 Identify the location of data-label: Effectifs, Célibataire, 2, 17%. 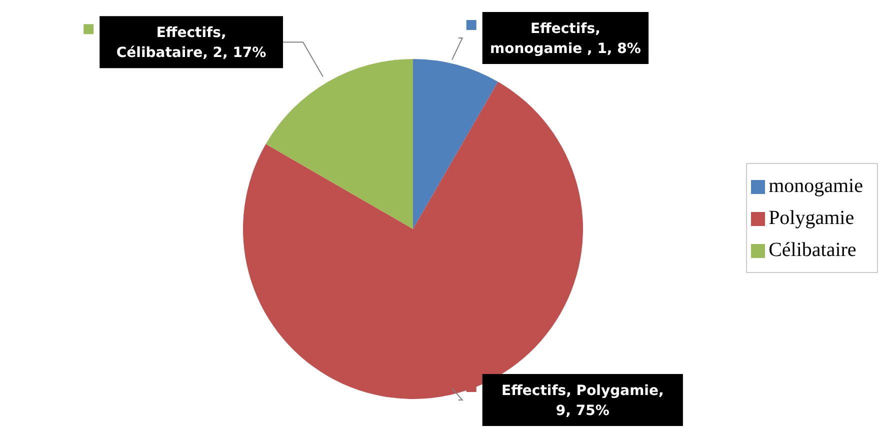
(191, 43).